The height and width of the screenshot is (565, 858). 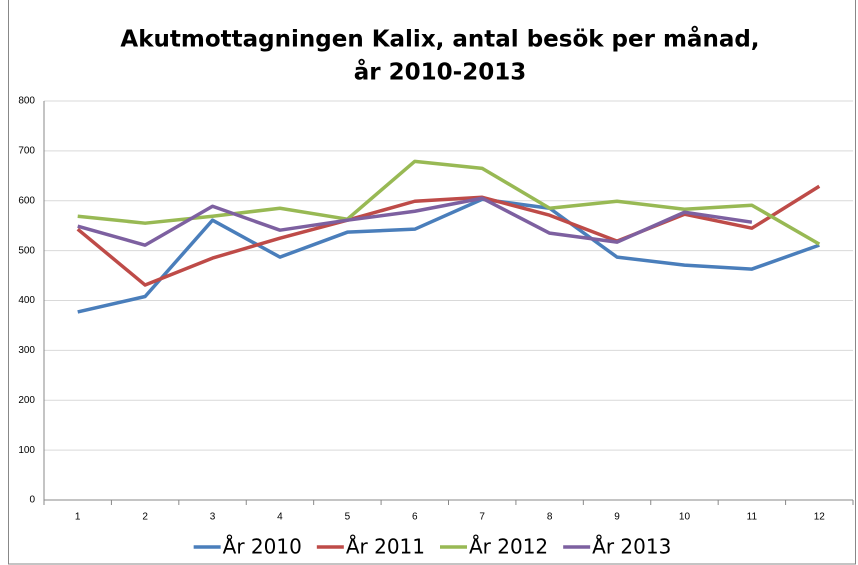 What do you see at coordinates (213, 517) in the screenshot?
I see `x-tick-label: 3` at bounding box center [213, 517].